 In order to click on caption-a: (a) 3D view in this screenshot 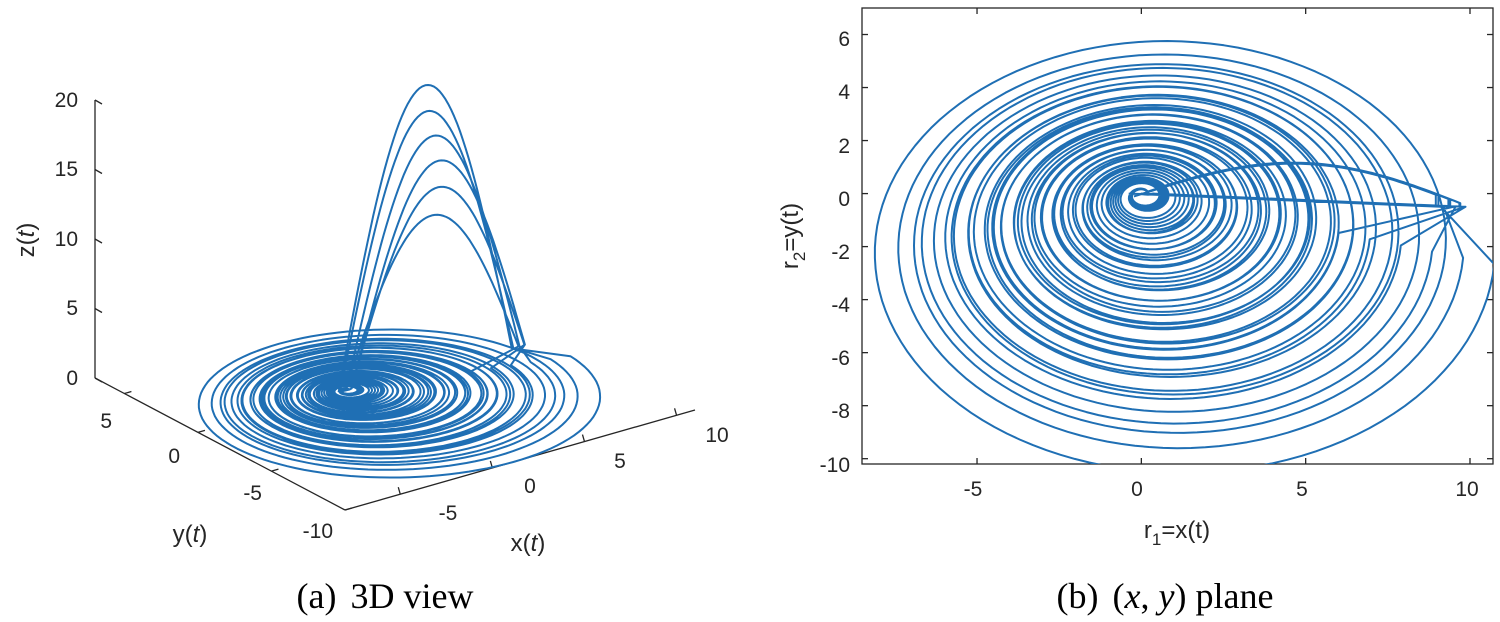, I will do `click(385, 596)`.